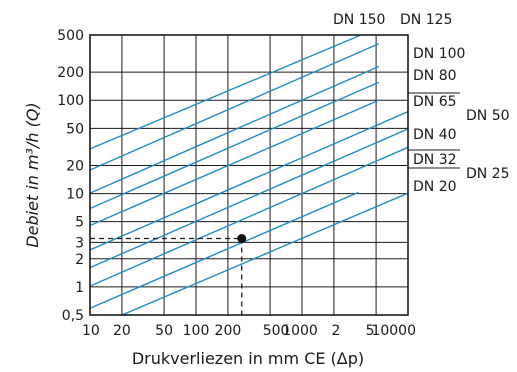 Image resolution: width=517 pixels, height=372 pixels. I want to click on x-tick-label: 5, so click(370, 331).